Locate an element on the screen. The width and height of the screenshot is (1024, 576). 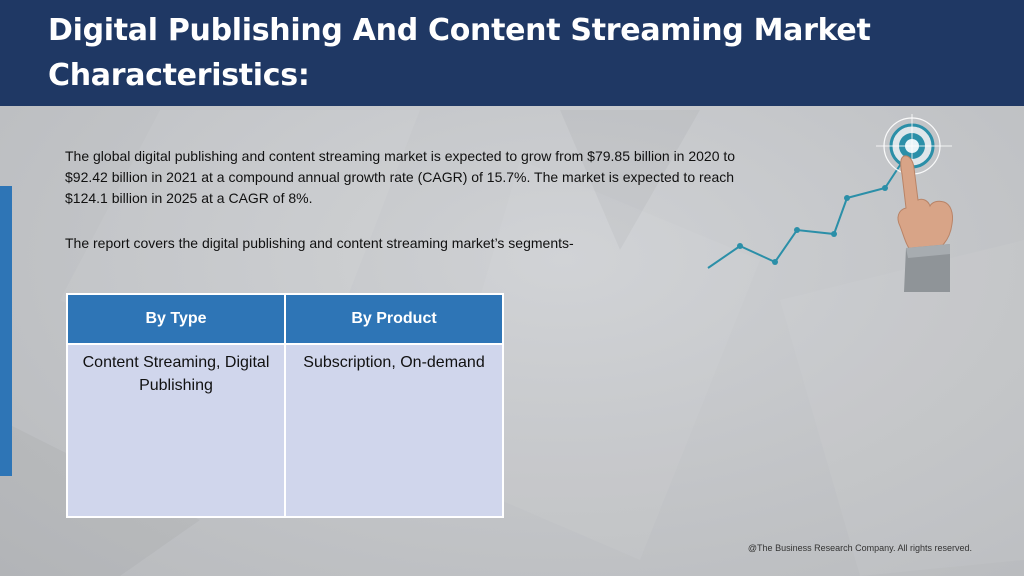
left-accent-bar is located at coordinates (6, 331).